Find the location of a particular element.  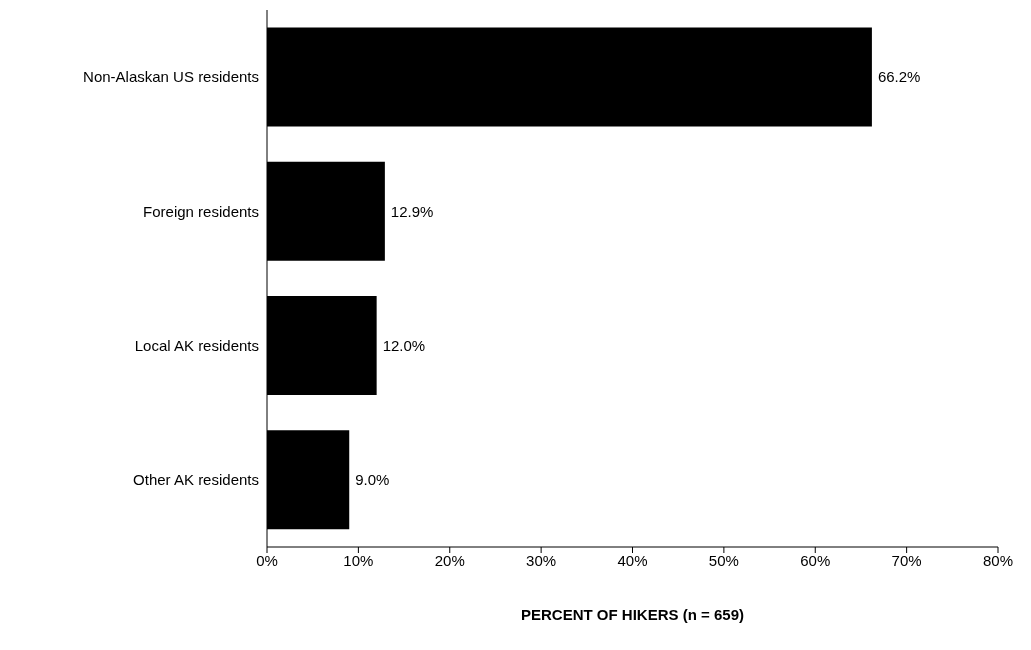

y-tick-label: Other AK residents is located at coordinates (196, 480).